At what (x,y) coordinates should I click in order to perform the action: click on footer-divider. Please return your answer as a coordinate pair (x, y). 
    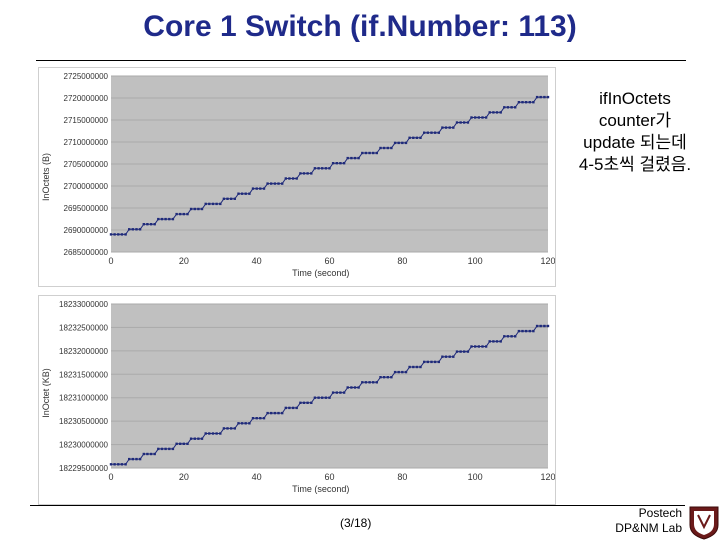
    Looking at the image, I should click on (357, 505).